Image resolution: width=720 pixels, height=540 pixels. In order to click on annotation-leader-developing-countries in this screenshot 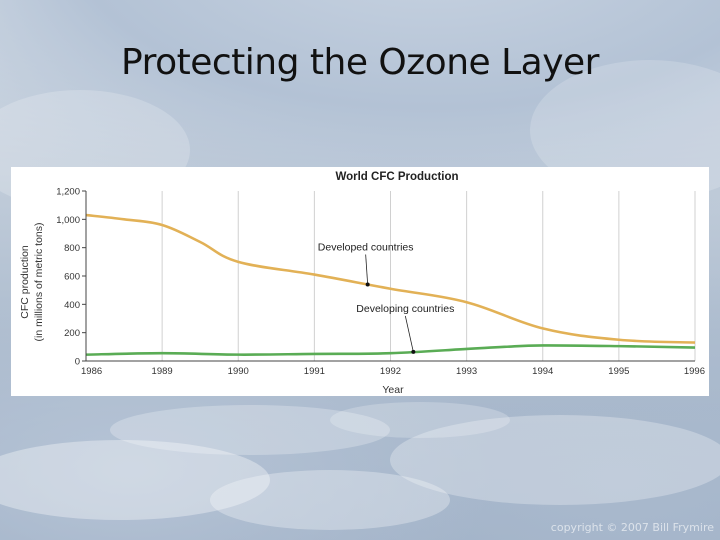, I will do `click(409, 334)`.